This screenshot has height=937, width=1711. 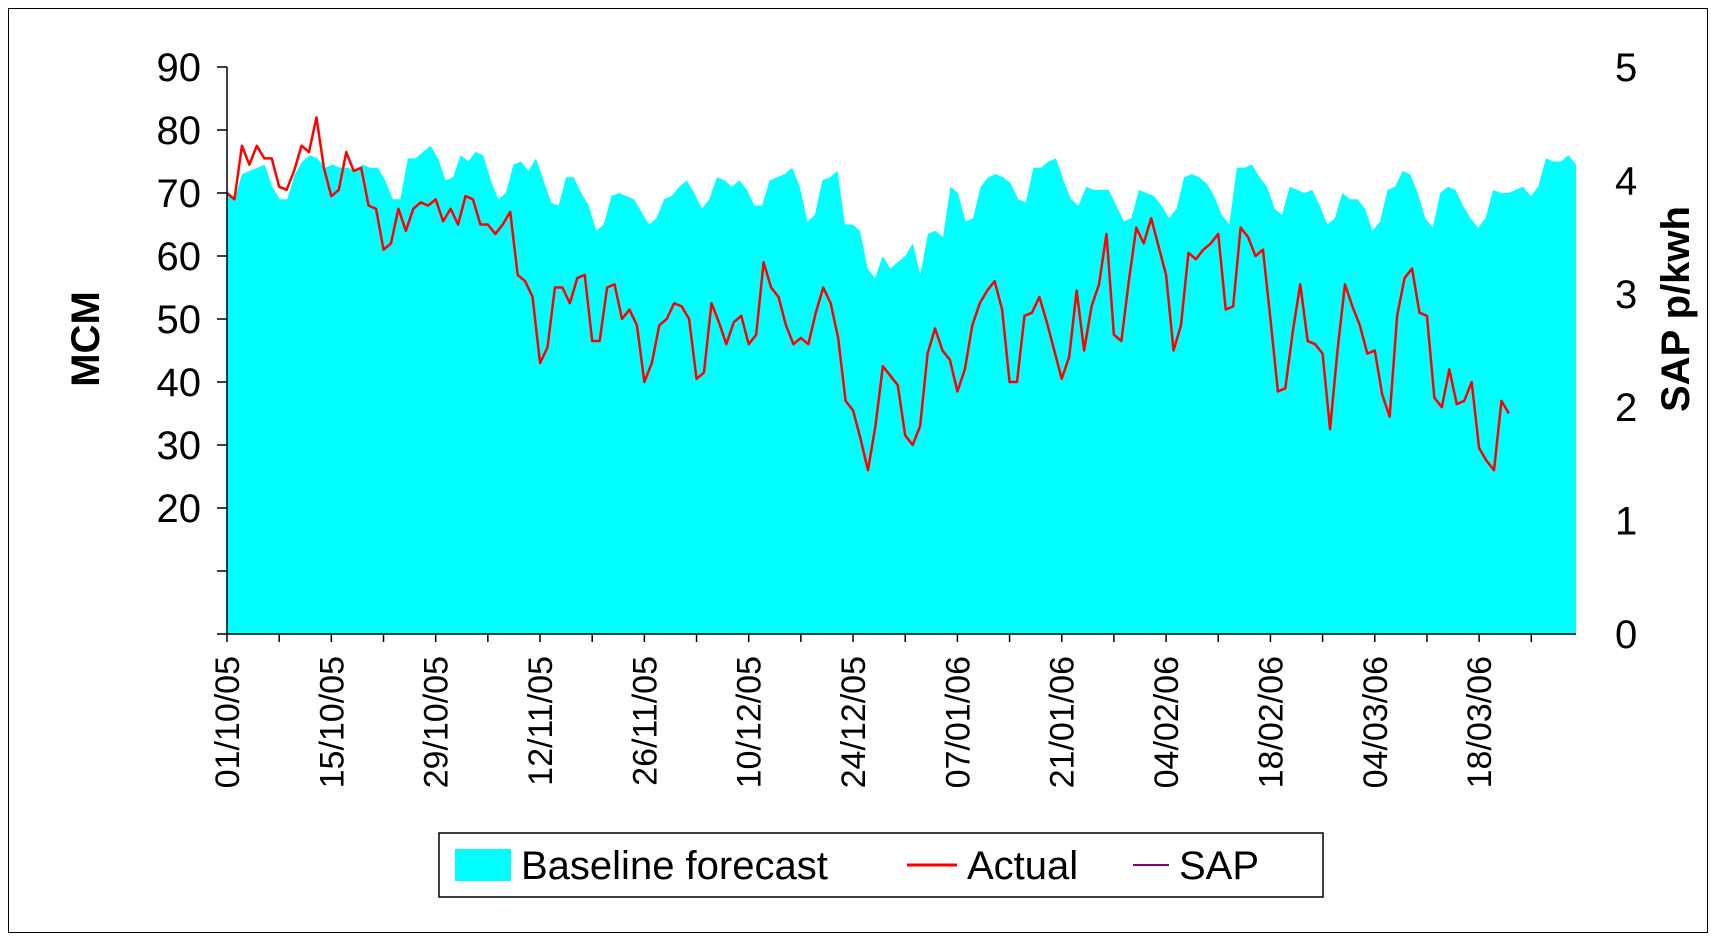 What do you see at coordinates (1271, 722) in the screenshot?
I see `x-tick-label: 18/02/06` at bounding box center [1271, 722].